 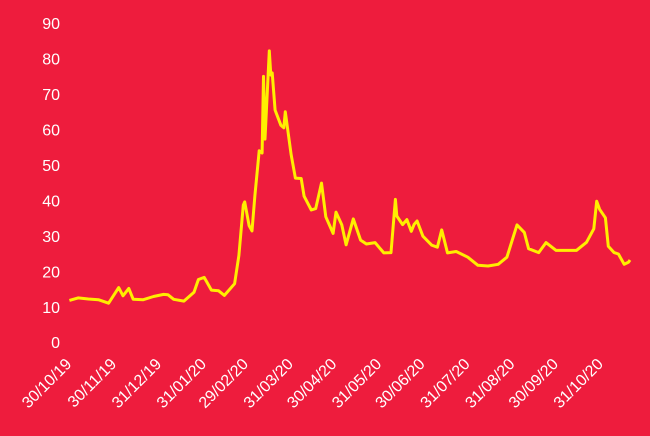 What do you see at coordinates (579, 384) in the screenshot?
I see `x-tick-label: 31/10/20` at bounding box center [579, 384].